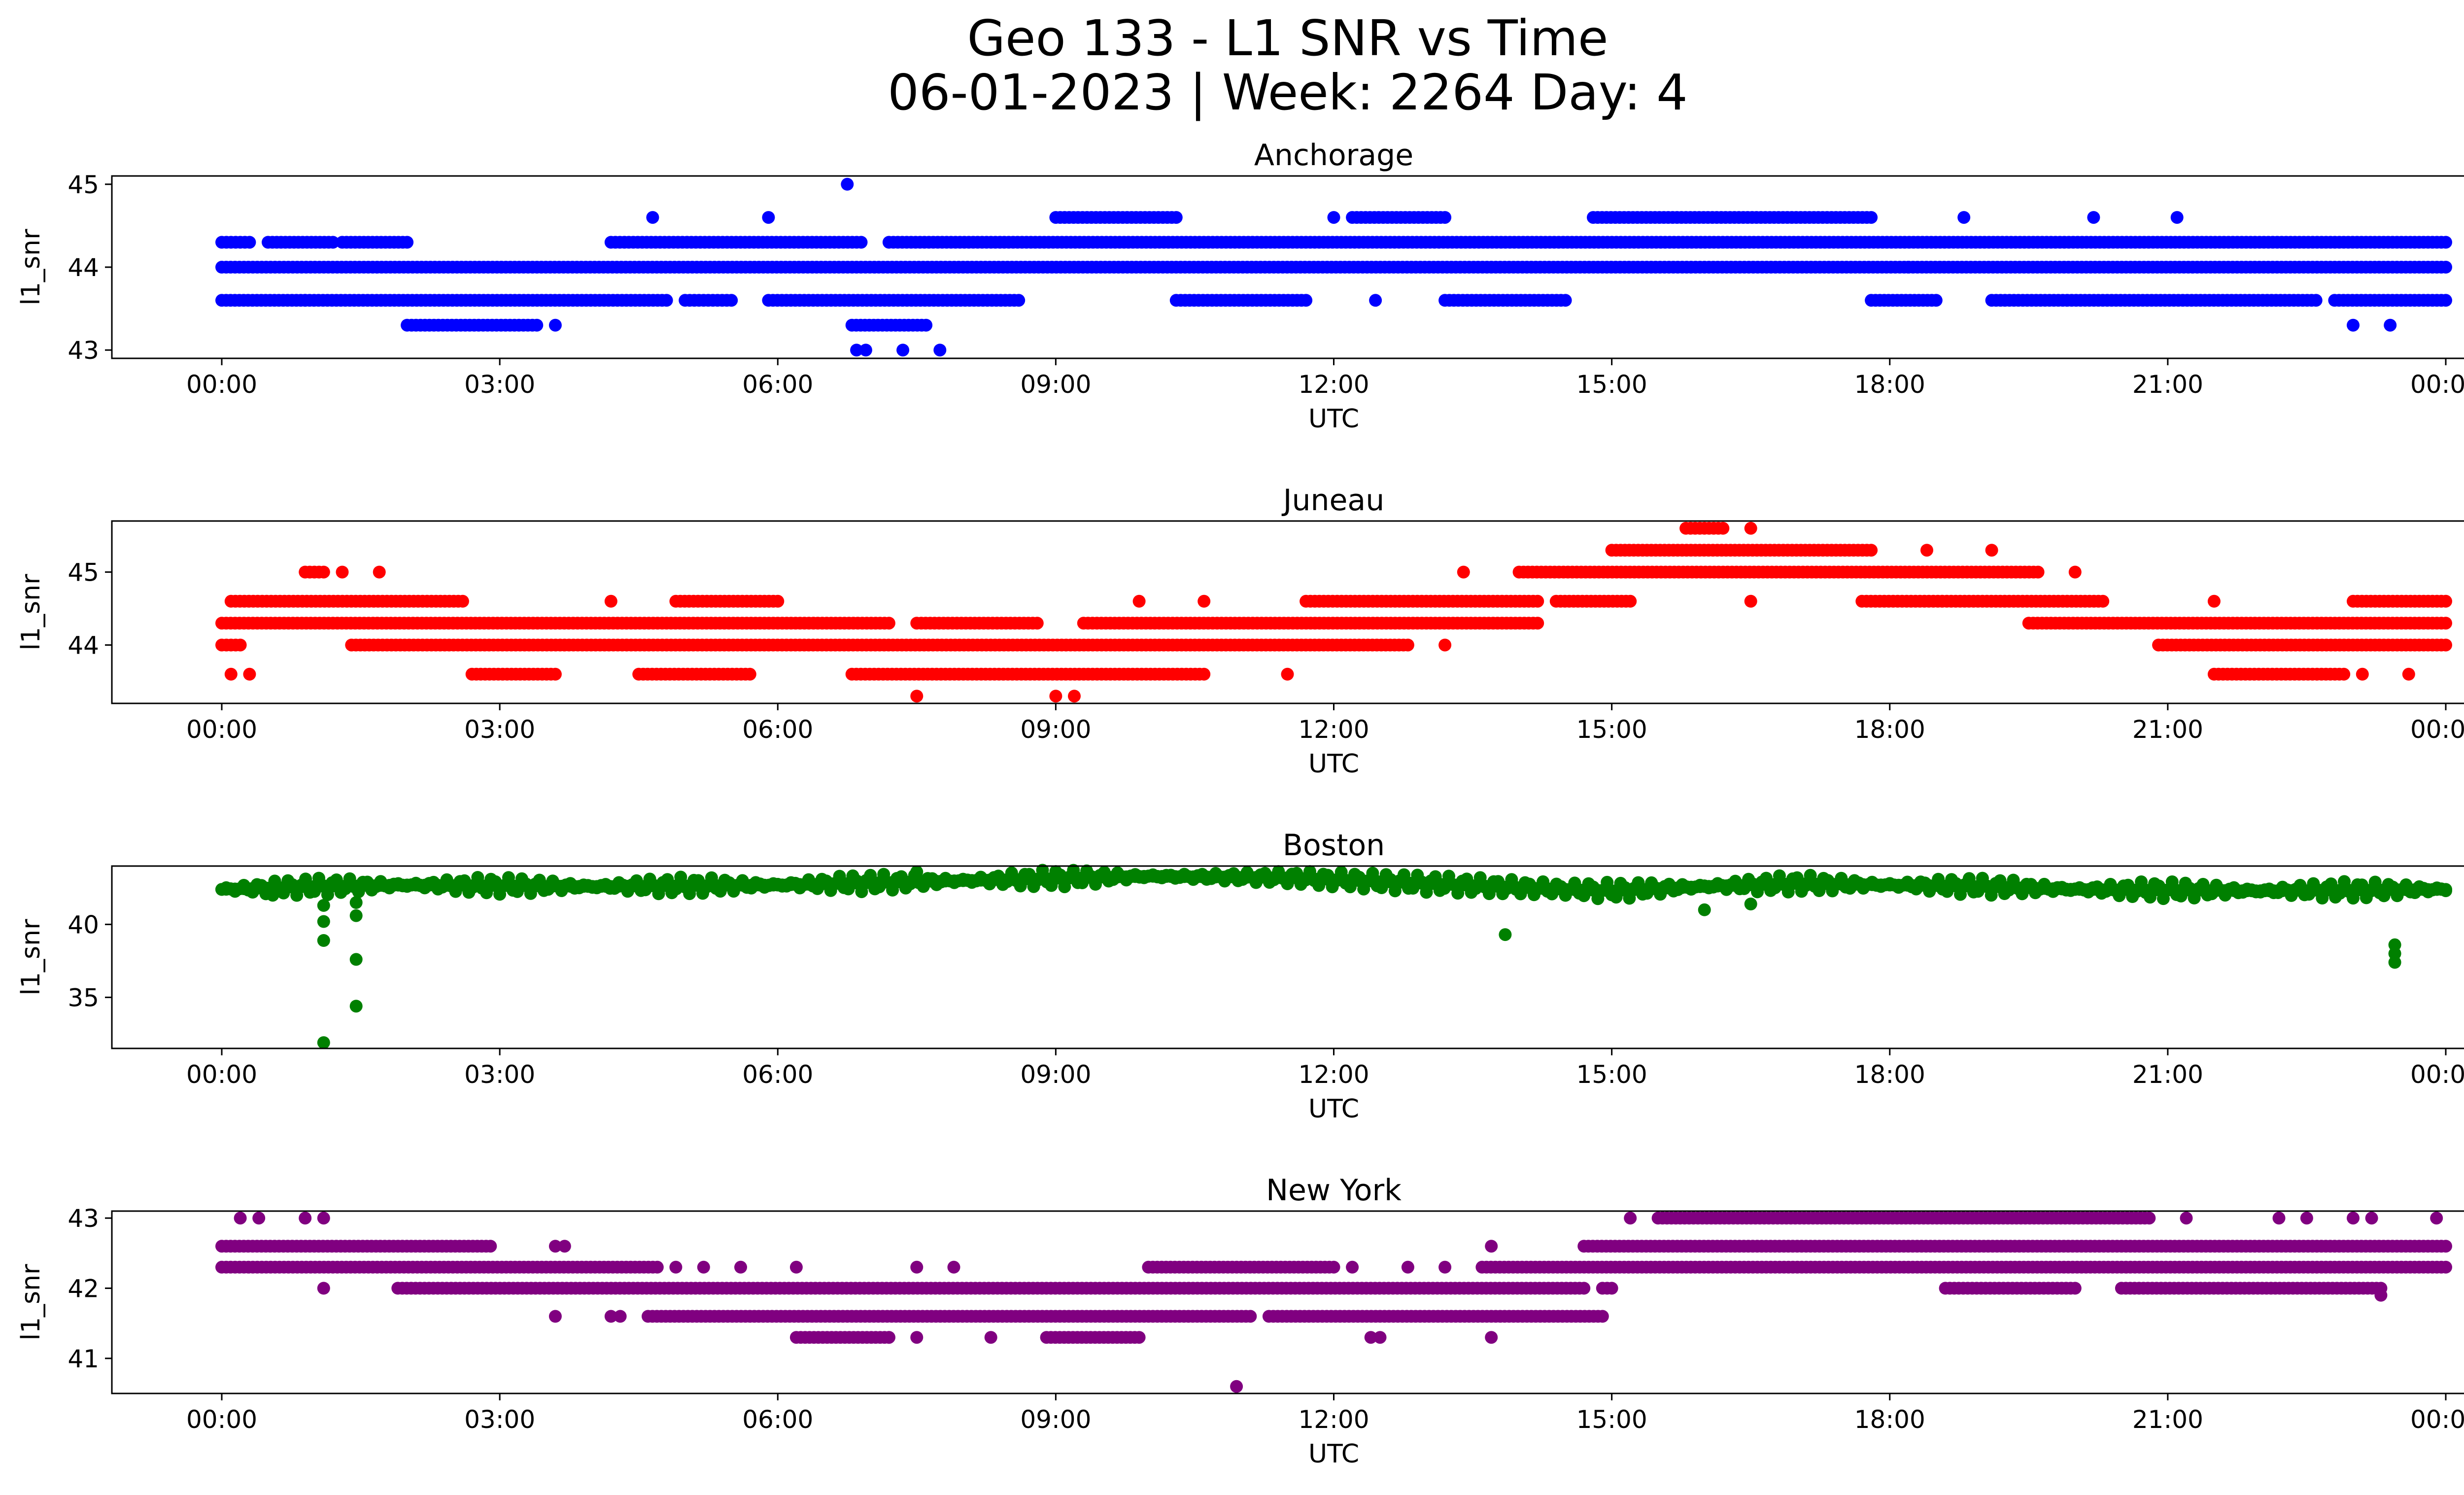  Describe the element at coordinates (1287, 38) in the screenshot. I see `figure-title: Geo 133 - L1 SNR vs Time` at that location.